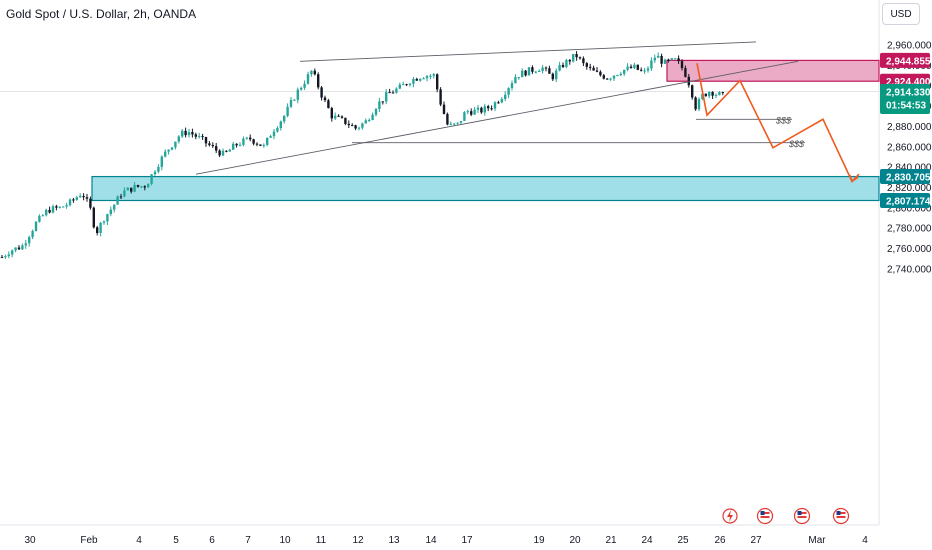 The image size is (932, 550). What do you see at coordinates (756, 540) in the screenshot?
I see `date-tick-label: 27` at bounding box center [756, 540].